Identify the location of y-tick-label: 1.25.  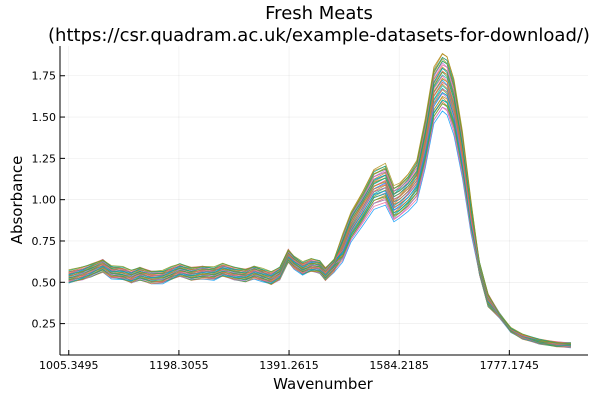
(44, 158).